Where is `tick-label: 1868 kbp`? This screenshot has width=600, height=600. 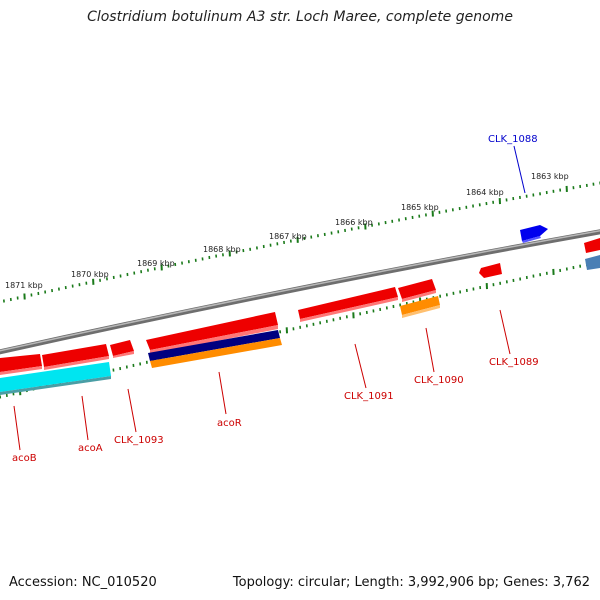
tick-label: 1868 kbp is located at coordinates (222, 249).